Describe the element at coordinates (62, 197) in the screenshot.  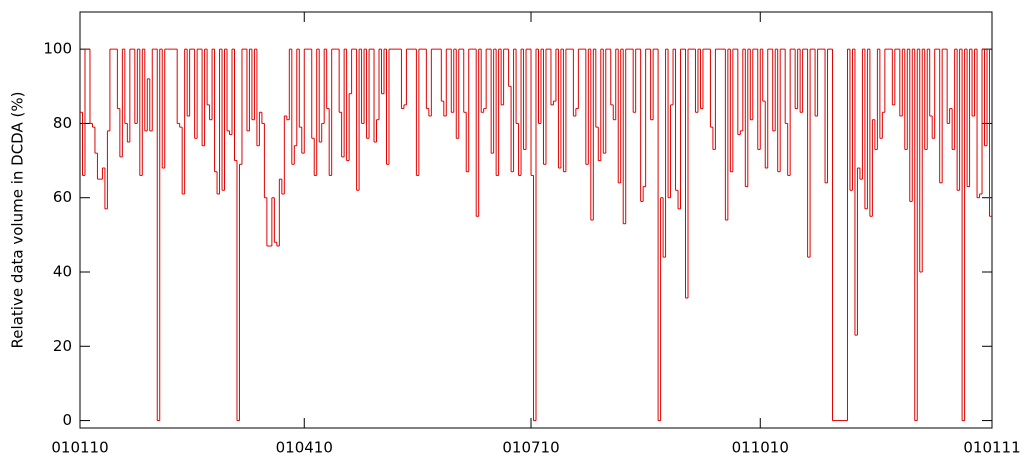
I see `y-tick-label: 60` at that location.